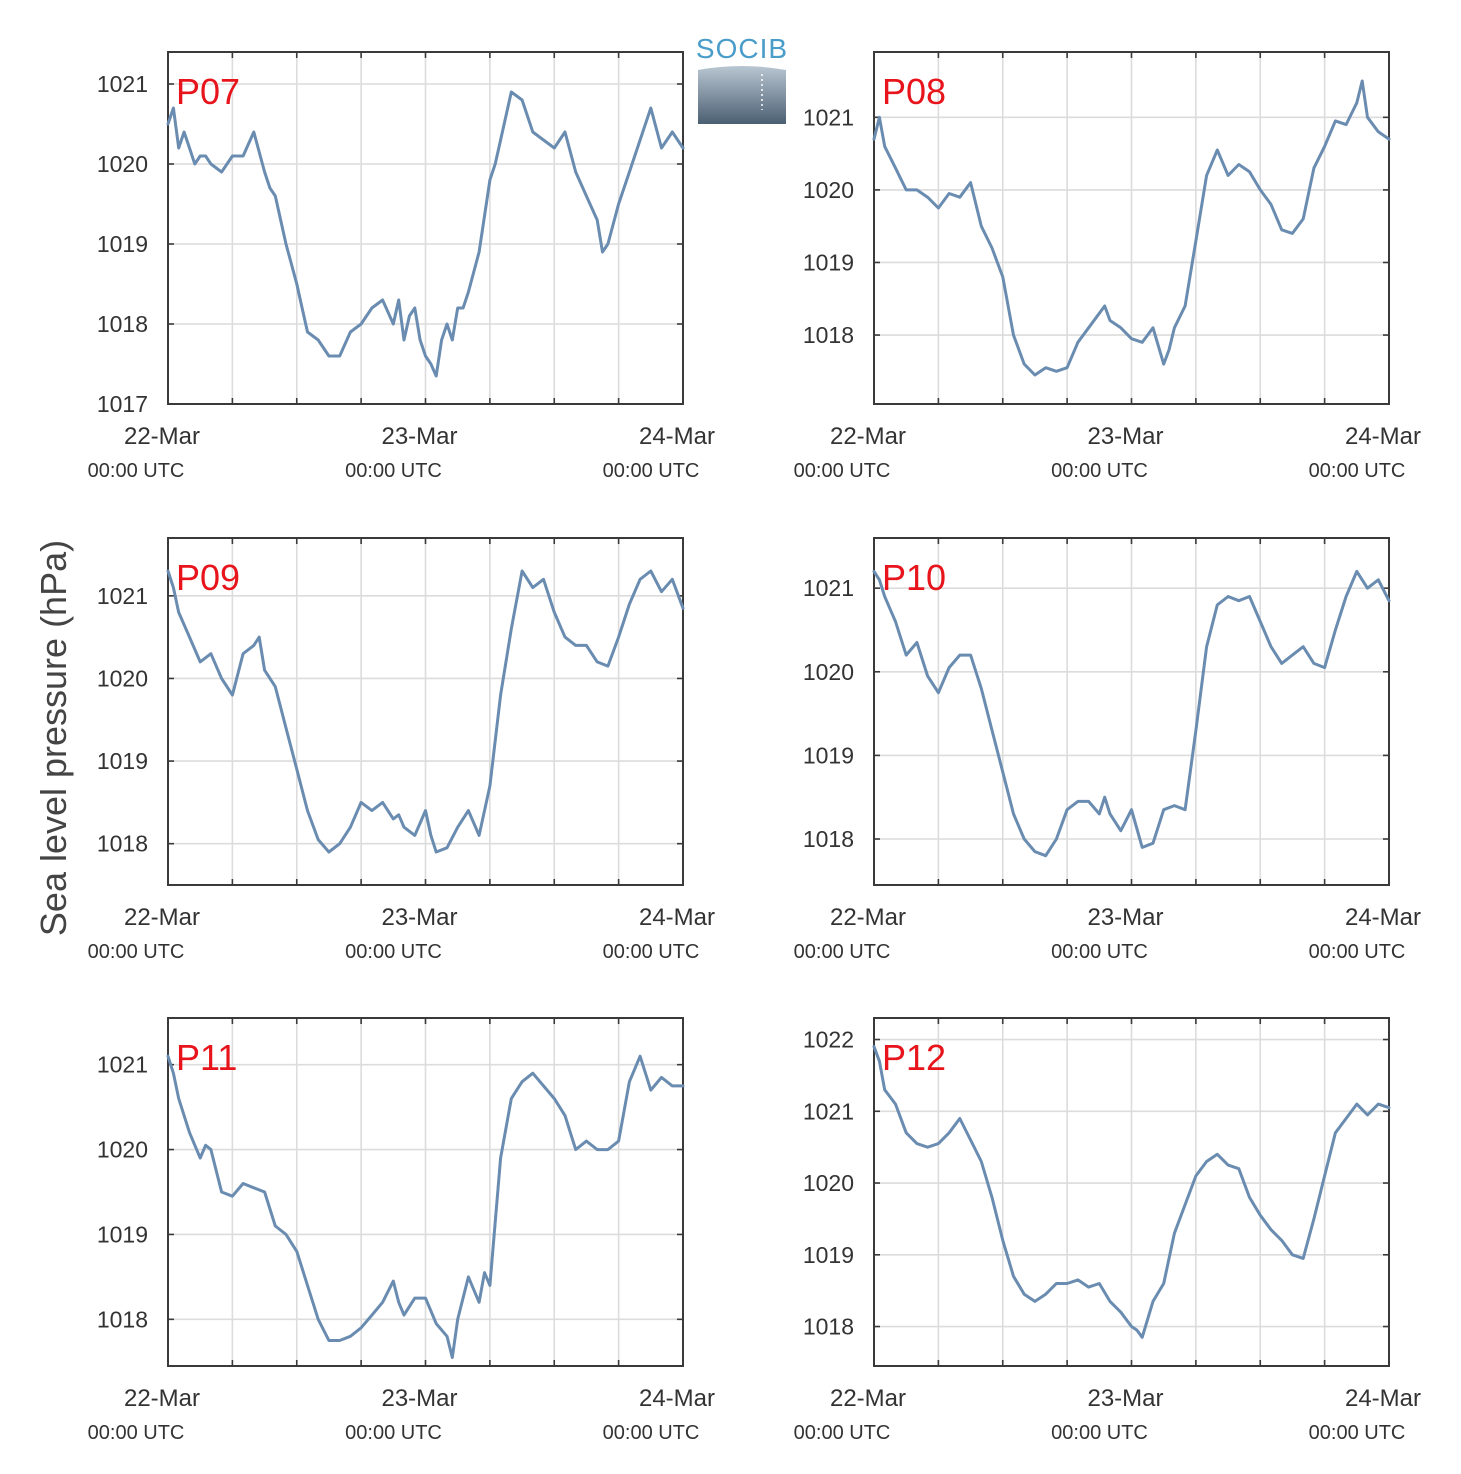  Describe the element at coordinates (914, 1057) in the screenshot. I see `station-label: P12` at that location.